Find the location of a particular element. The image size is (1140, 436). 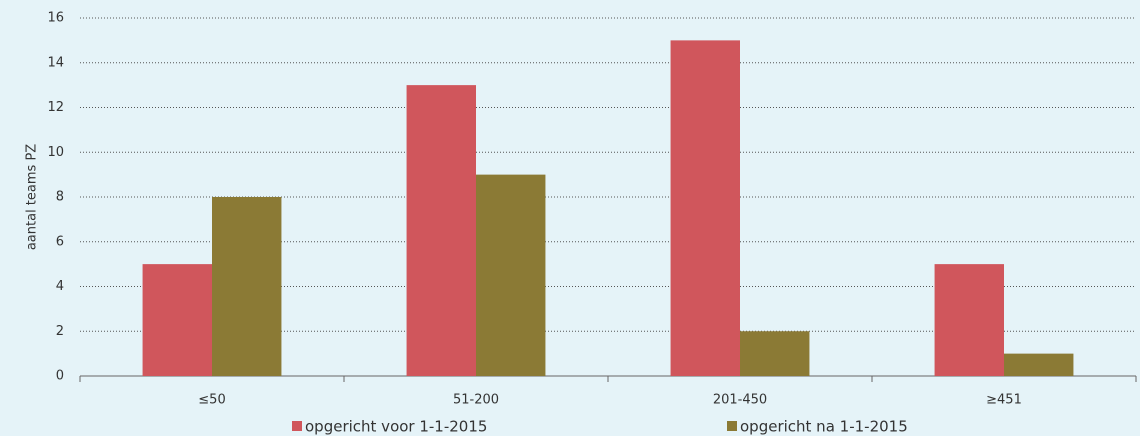

y-tick-label: 2 is located at coordinates (60, 331).